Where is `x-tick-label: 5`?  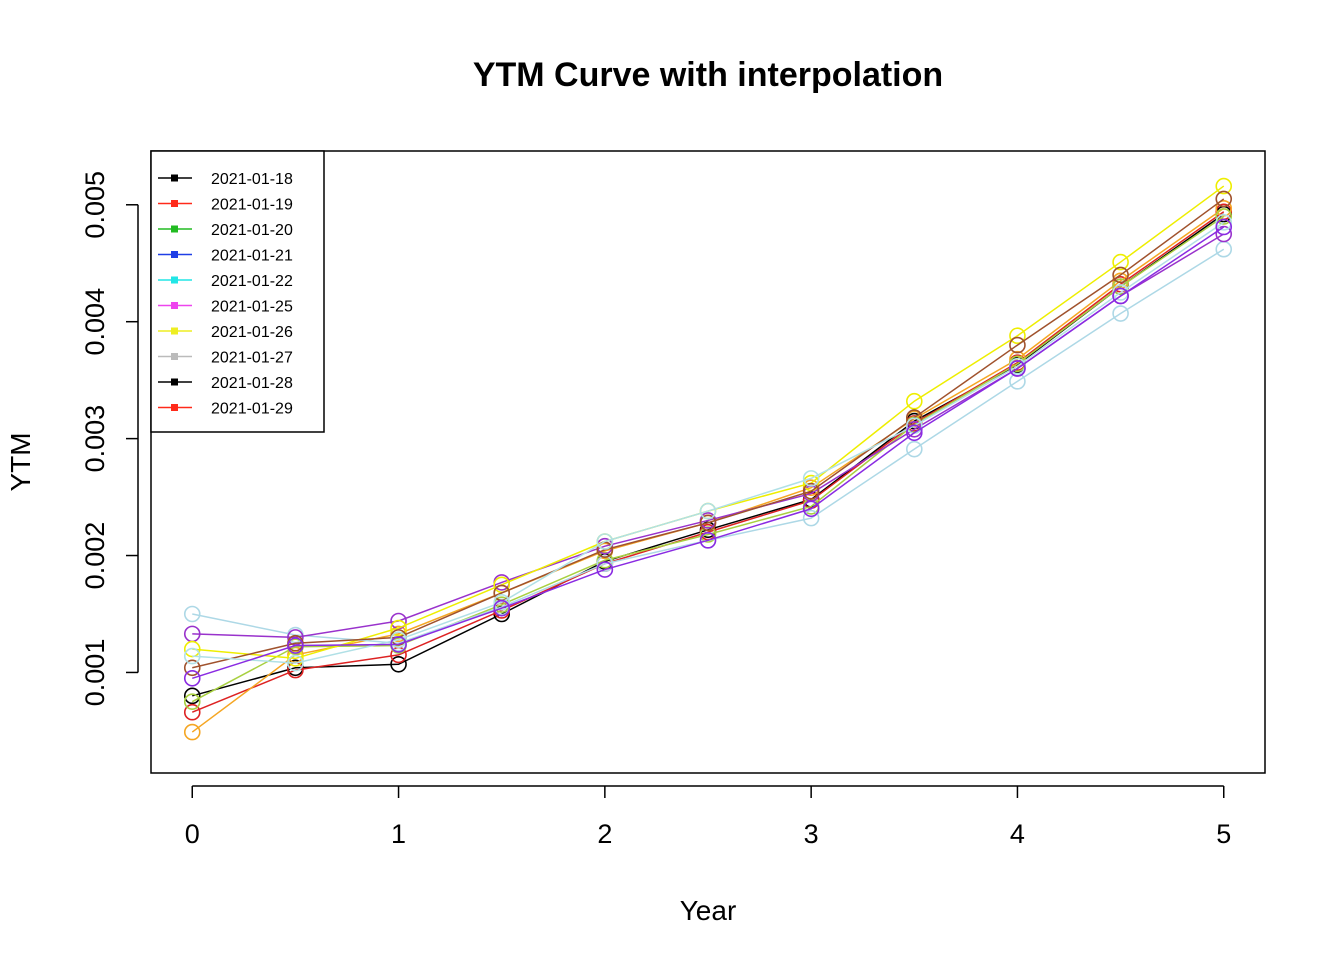 x-tick-label: 5 is located at coordinates (1223, 834).